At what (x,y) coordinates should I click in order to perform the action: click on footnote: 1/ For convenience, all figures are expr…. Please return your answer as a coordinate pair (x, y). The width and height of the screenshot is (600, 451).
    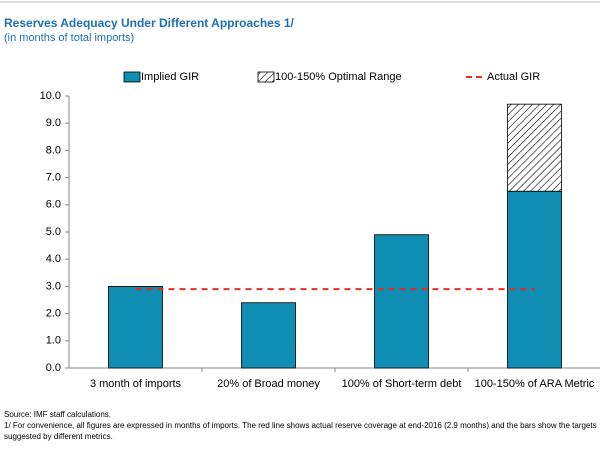
    Looking at the image, I should click on (300, 431).